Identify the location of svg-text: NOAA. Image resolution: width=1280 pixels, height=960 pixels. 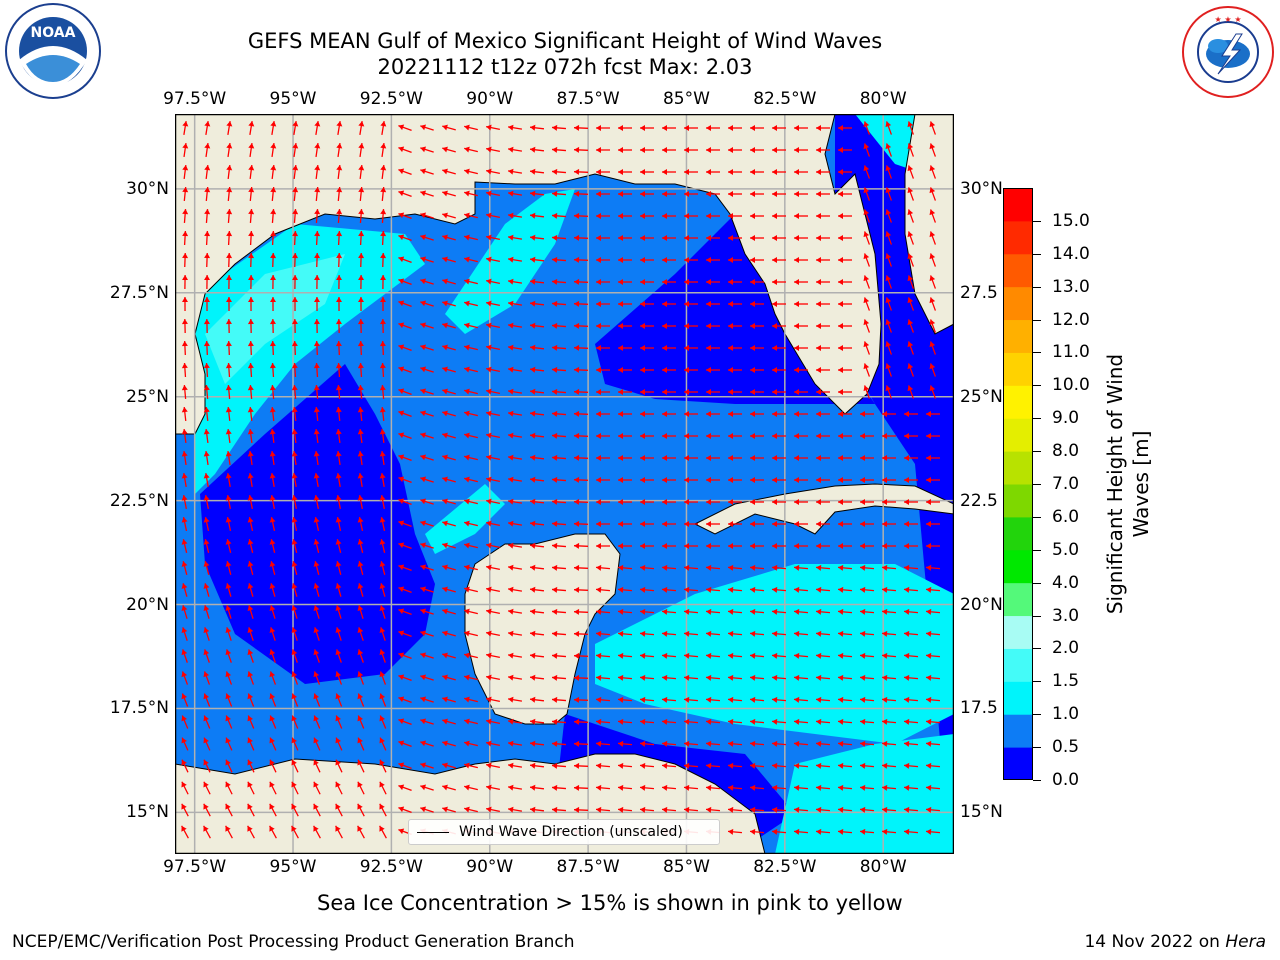
(53, 33).